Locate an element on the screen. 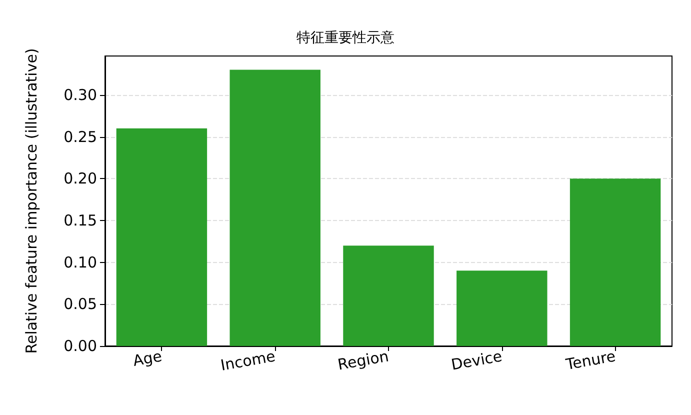 This screenshot has width=691, height=415. y-tick-label: 0.30 is located at coordinates (80, 95).